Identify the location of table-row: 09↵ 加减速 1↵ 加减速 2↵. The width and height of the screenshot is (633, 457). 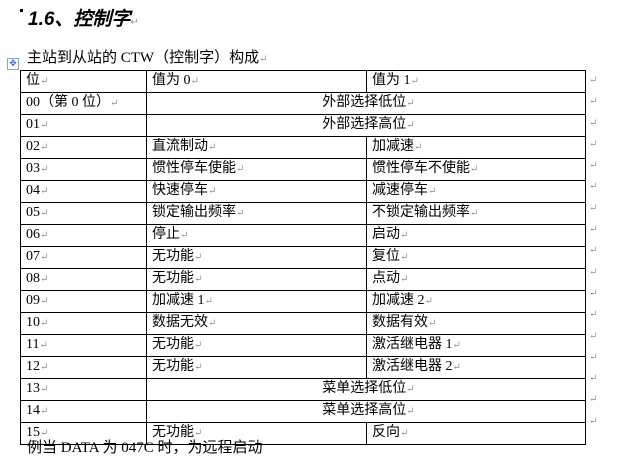
(303, 301).